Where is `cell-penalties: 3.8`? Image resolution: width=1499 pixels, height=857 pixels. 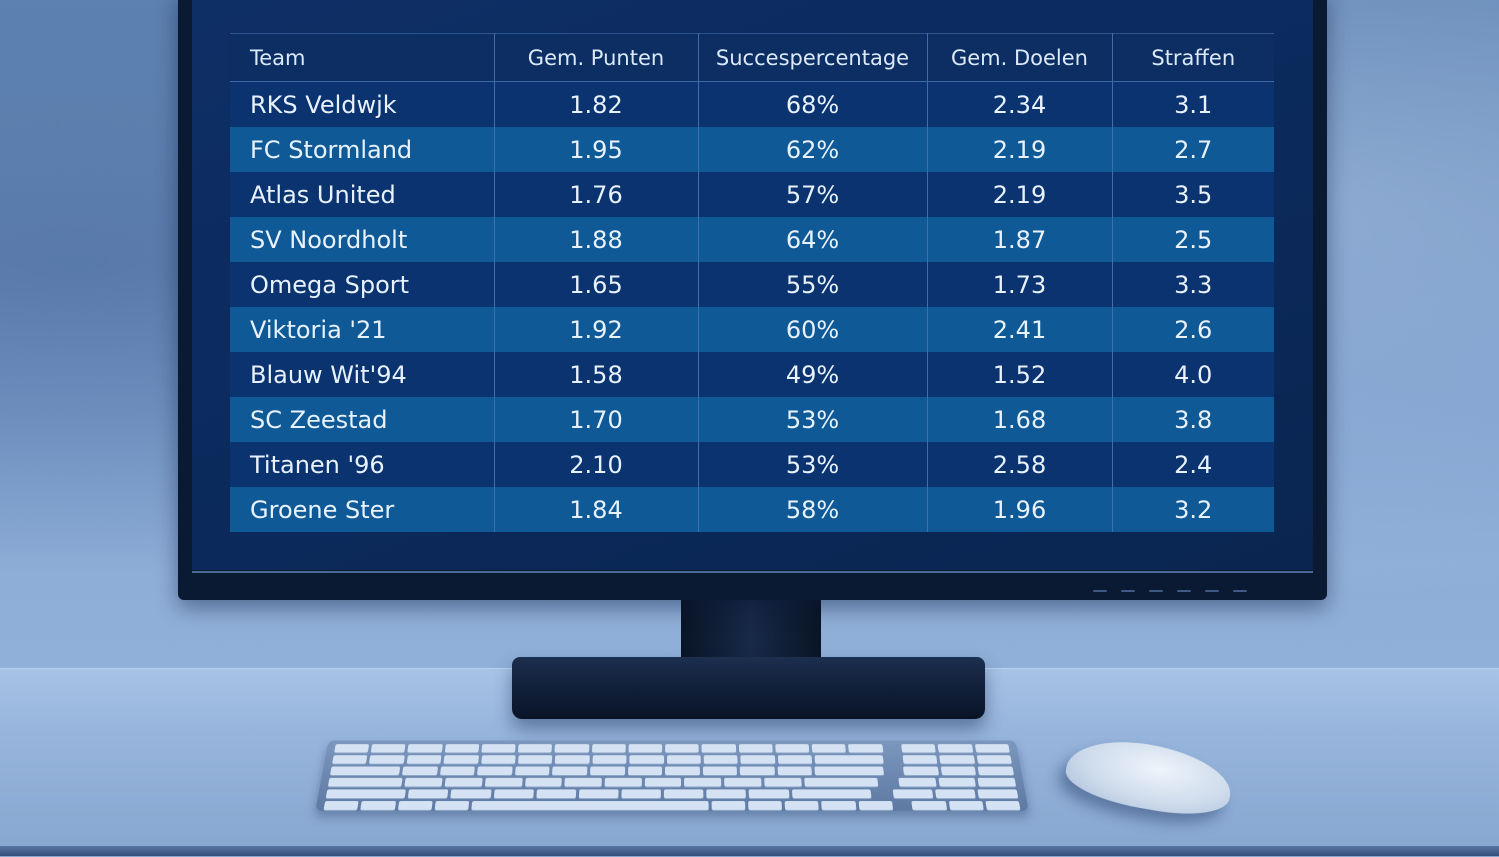
cell-penalties: 3.8 is located at coordinates (1193, 419).